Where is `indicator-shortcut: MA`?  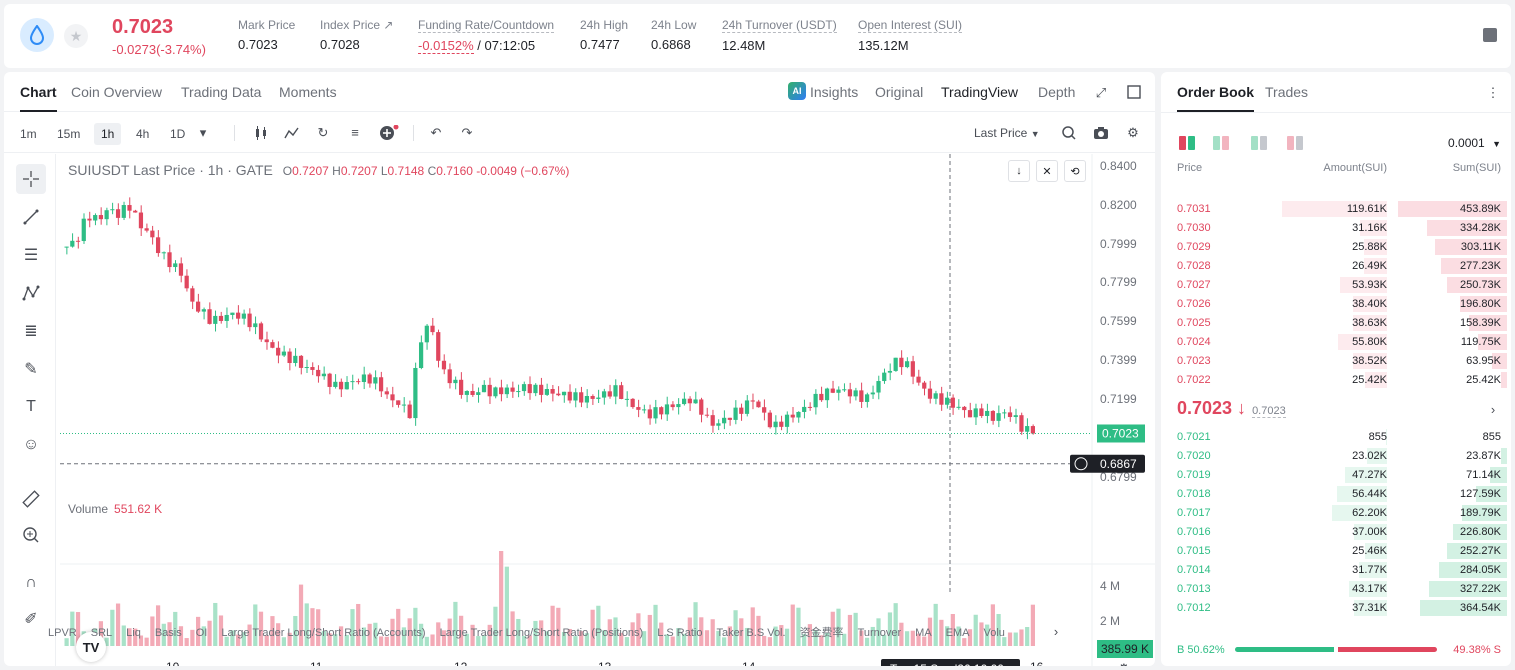 indicator-shortcut: MA is located at coordinates (923, 633).